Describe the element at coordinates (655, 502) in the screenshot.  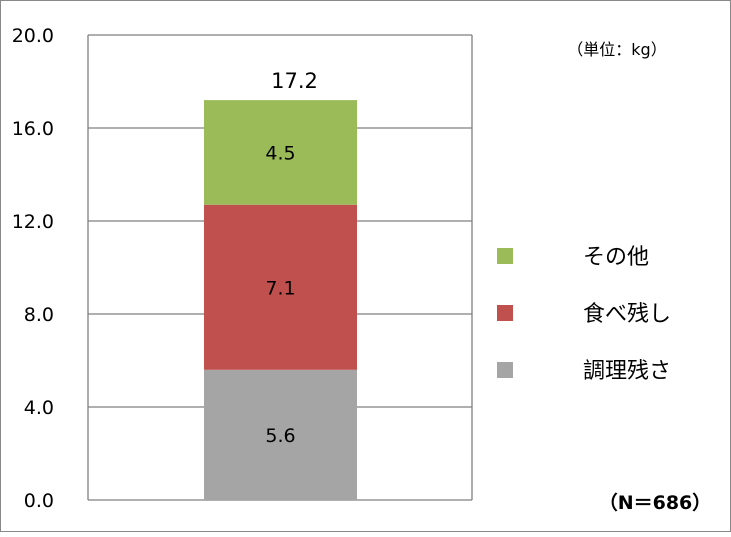
I see `sample-size-note: （N＝686）` at that location.